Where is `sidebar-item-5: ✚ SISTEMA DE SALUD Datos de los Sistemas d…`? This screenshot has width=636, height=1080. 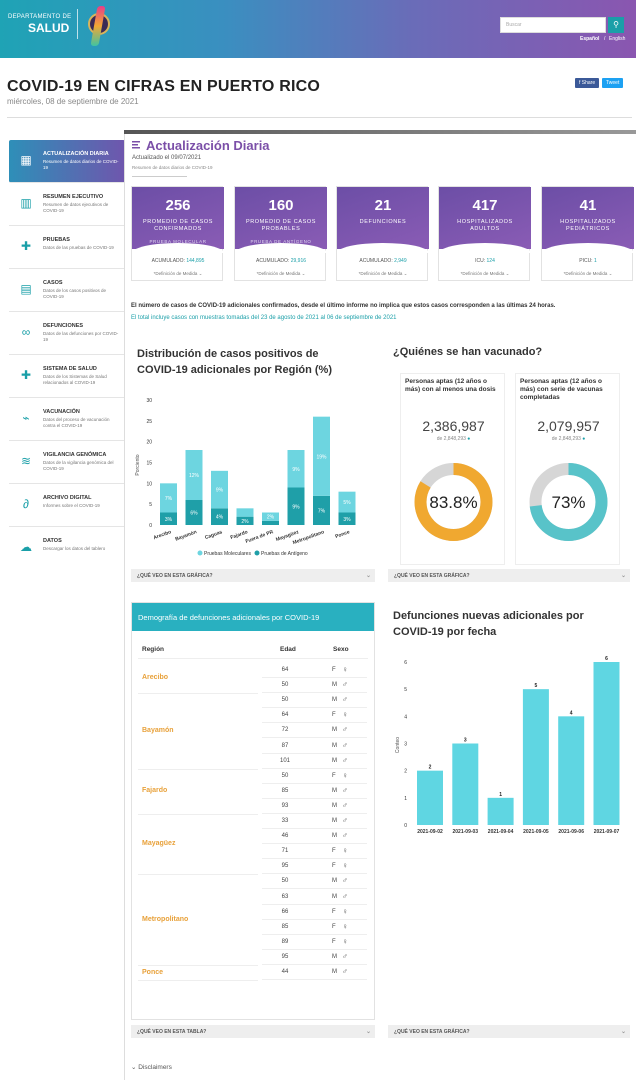 sidebar-item-5: ✚ SISTEMA DE SALUD Datos de los Sistemas d… is located at coordinates (67, 376).